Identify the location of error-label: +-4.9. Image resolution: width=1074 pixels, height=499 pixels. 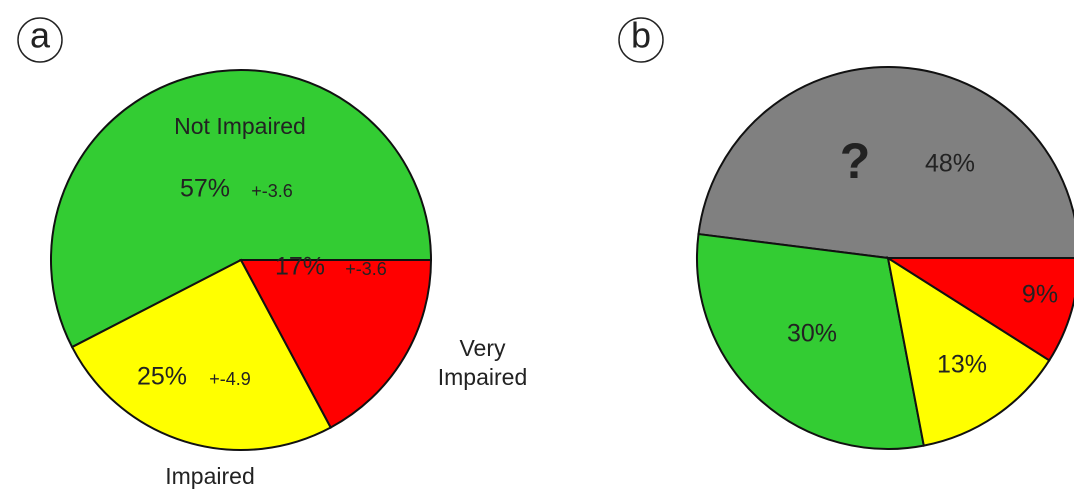
(230, 379).